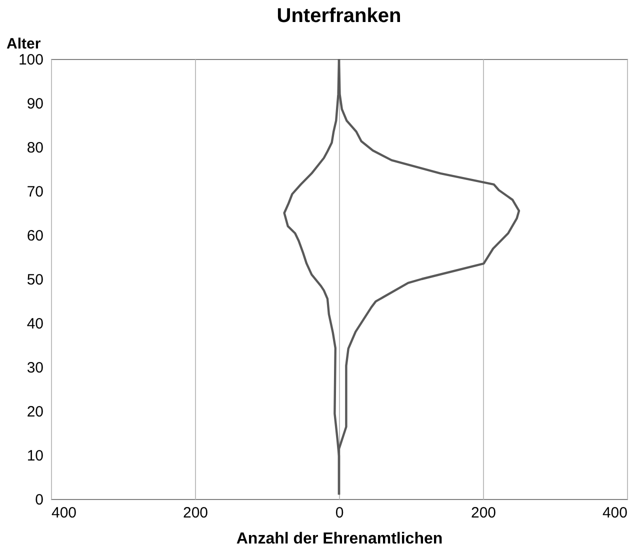  What do you see at coordinates (35, 368) in the screenshot?
I see `y-tick-label: 30` at bounding box center [35, 368].